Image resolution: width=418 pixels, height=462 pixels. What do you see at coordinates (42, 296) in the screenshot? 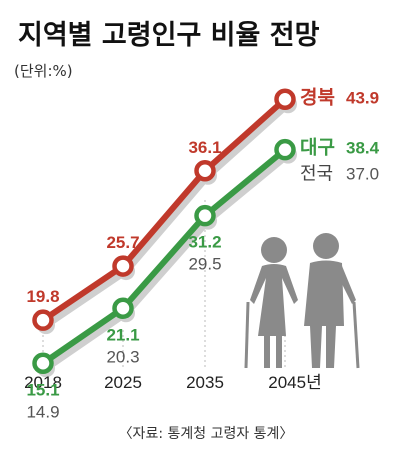
I see `data-label: 19.8` at bounding box center [42, 296].